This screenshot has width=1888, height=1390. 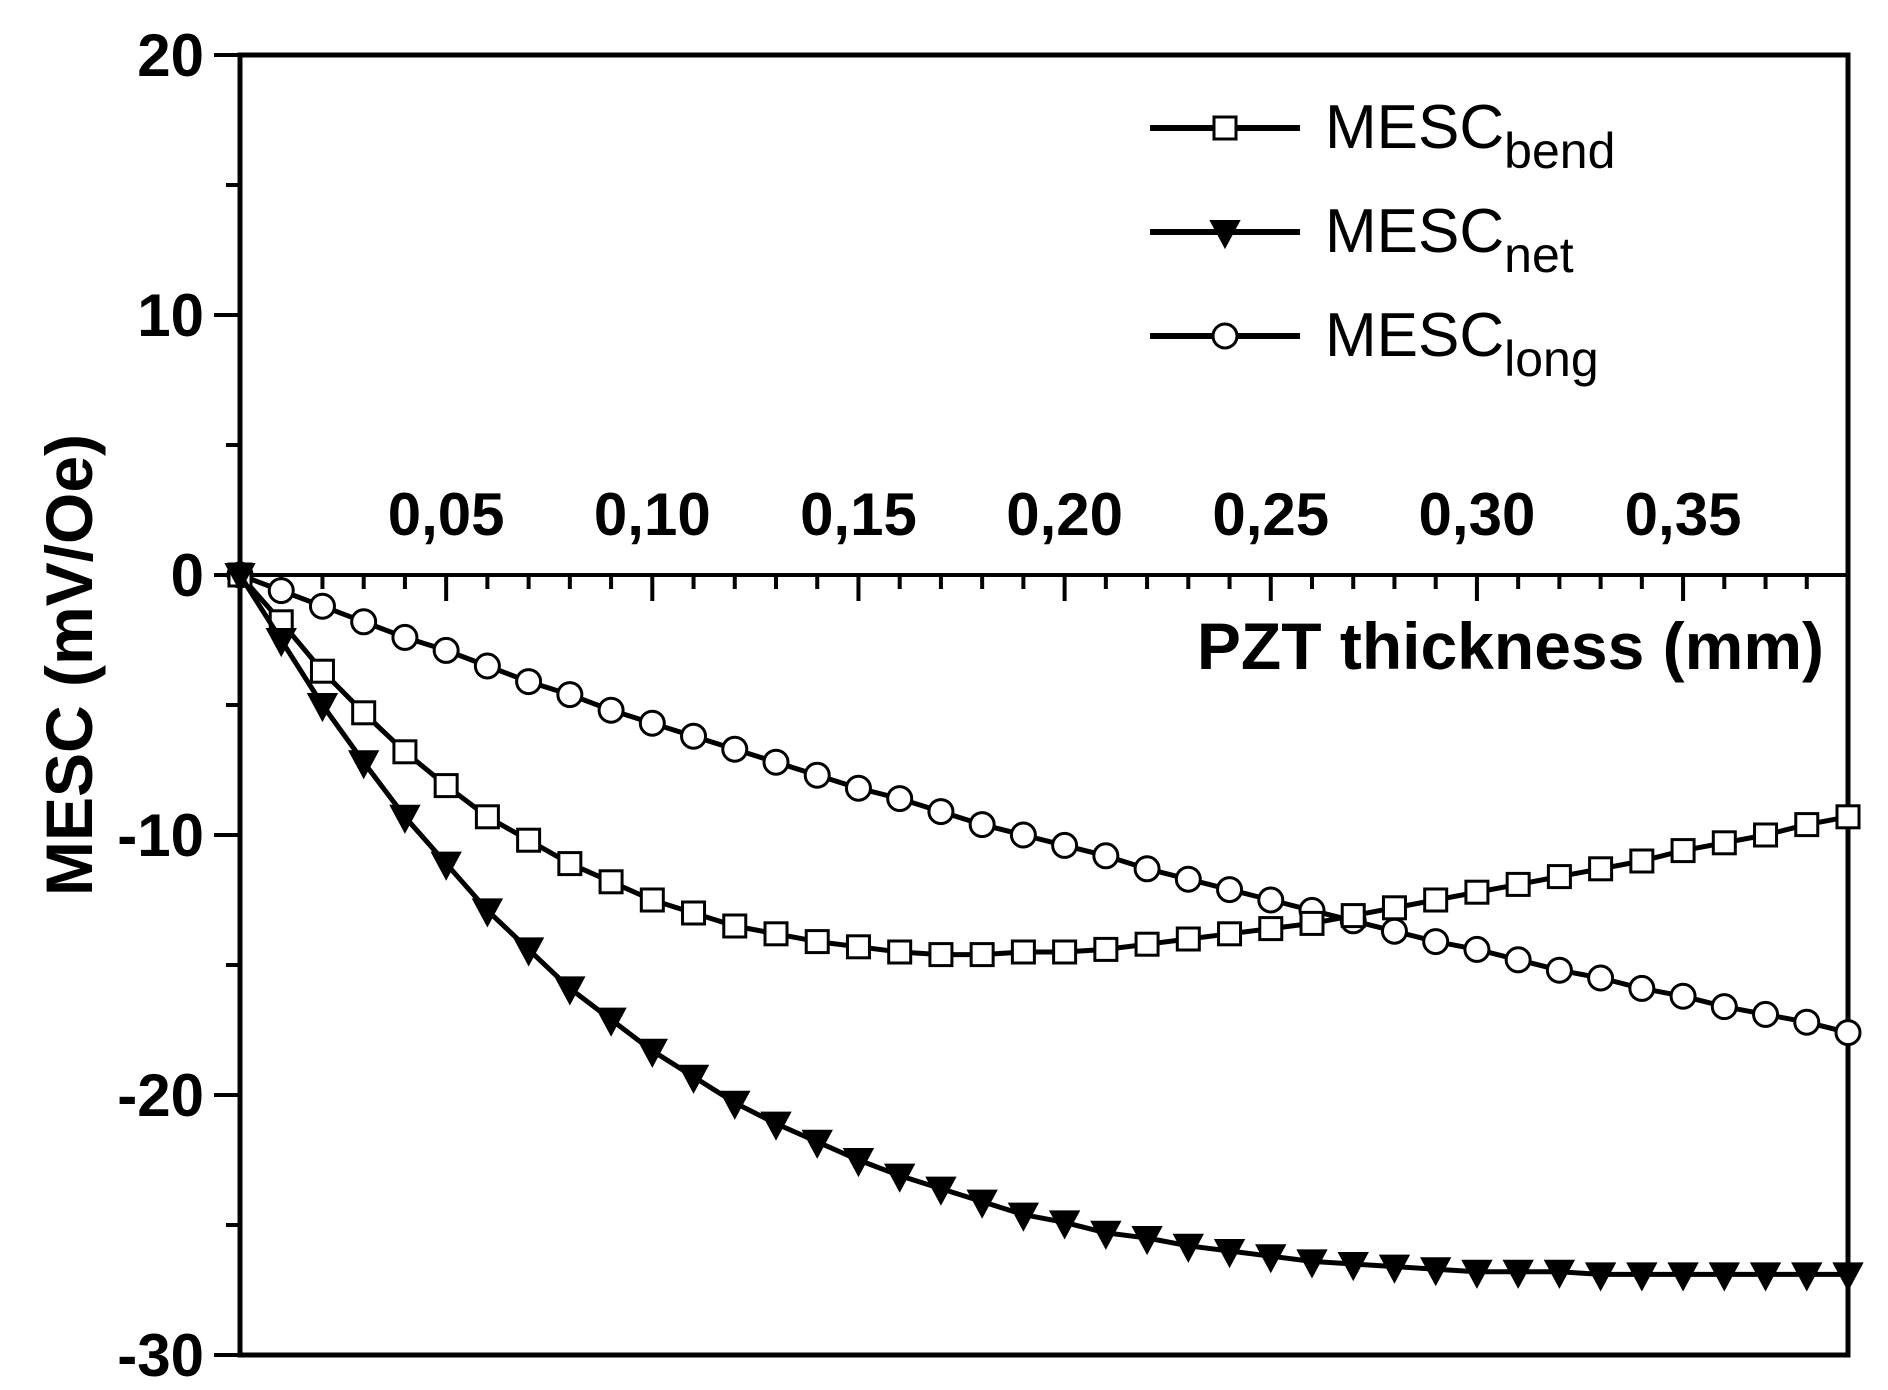 I want to click on y-tick-label: 0, so click(x=187, y=575).